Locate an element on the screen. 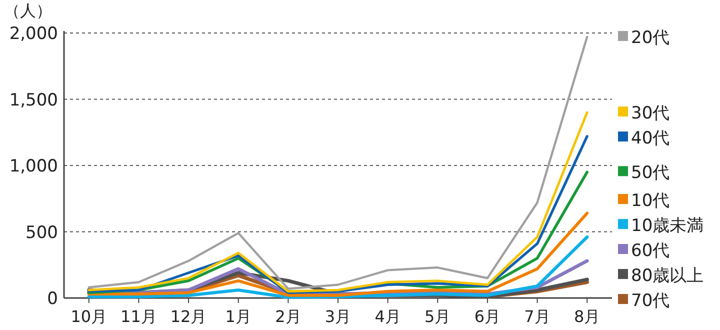 Image resolution: width=720 pixels, height=330 pixels. x-tick-label: 4月 is located at coordinates (387, 316).